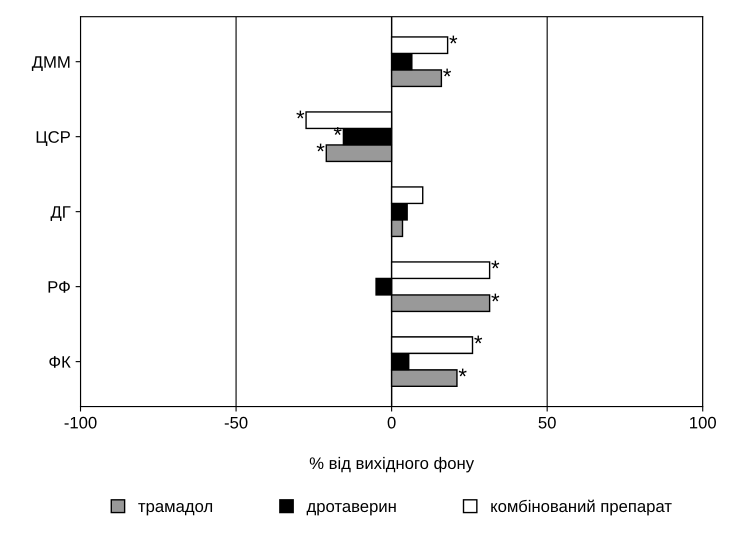 This screenshot has width=732, height=557. Describe the element at coordinates (236, 422) in the screenshot. I see `x-tick-label: -50` at that location.